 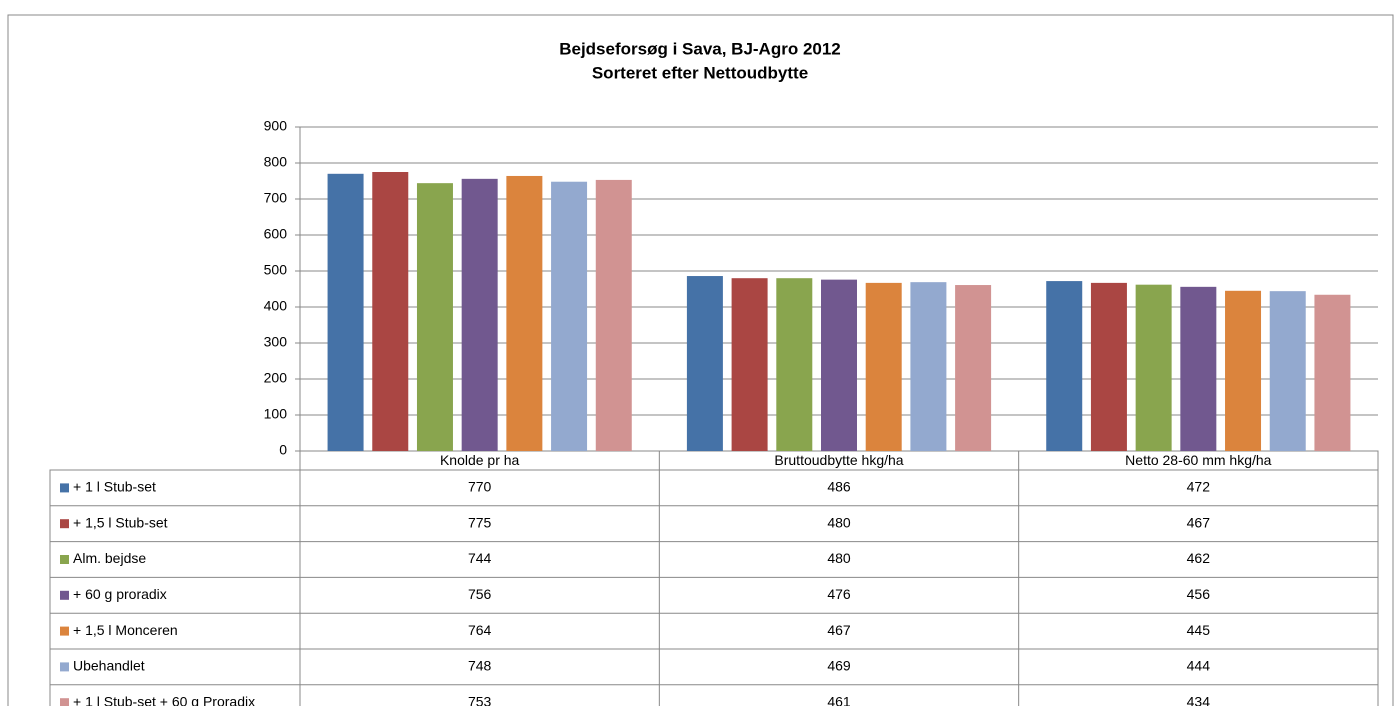 What do you see at coordinates (276, 378) in the screenshot?
I see `y-tick-label: 200` at bounding box center [276, 378].